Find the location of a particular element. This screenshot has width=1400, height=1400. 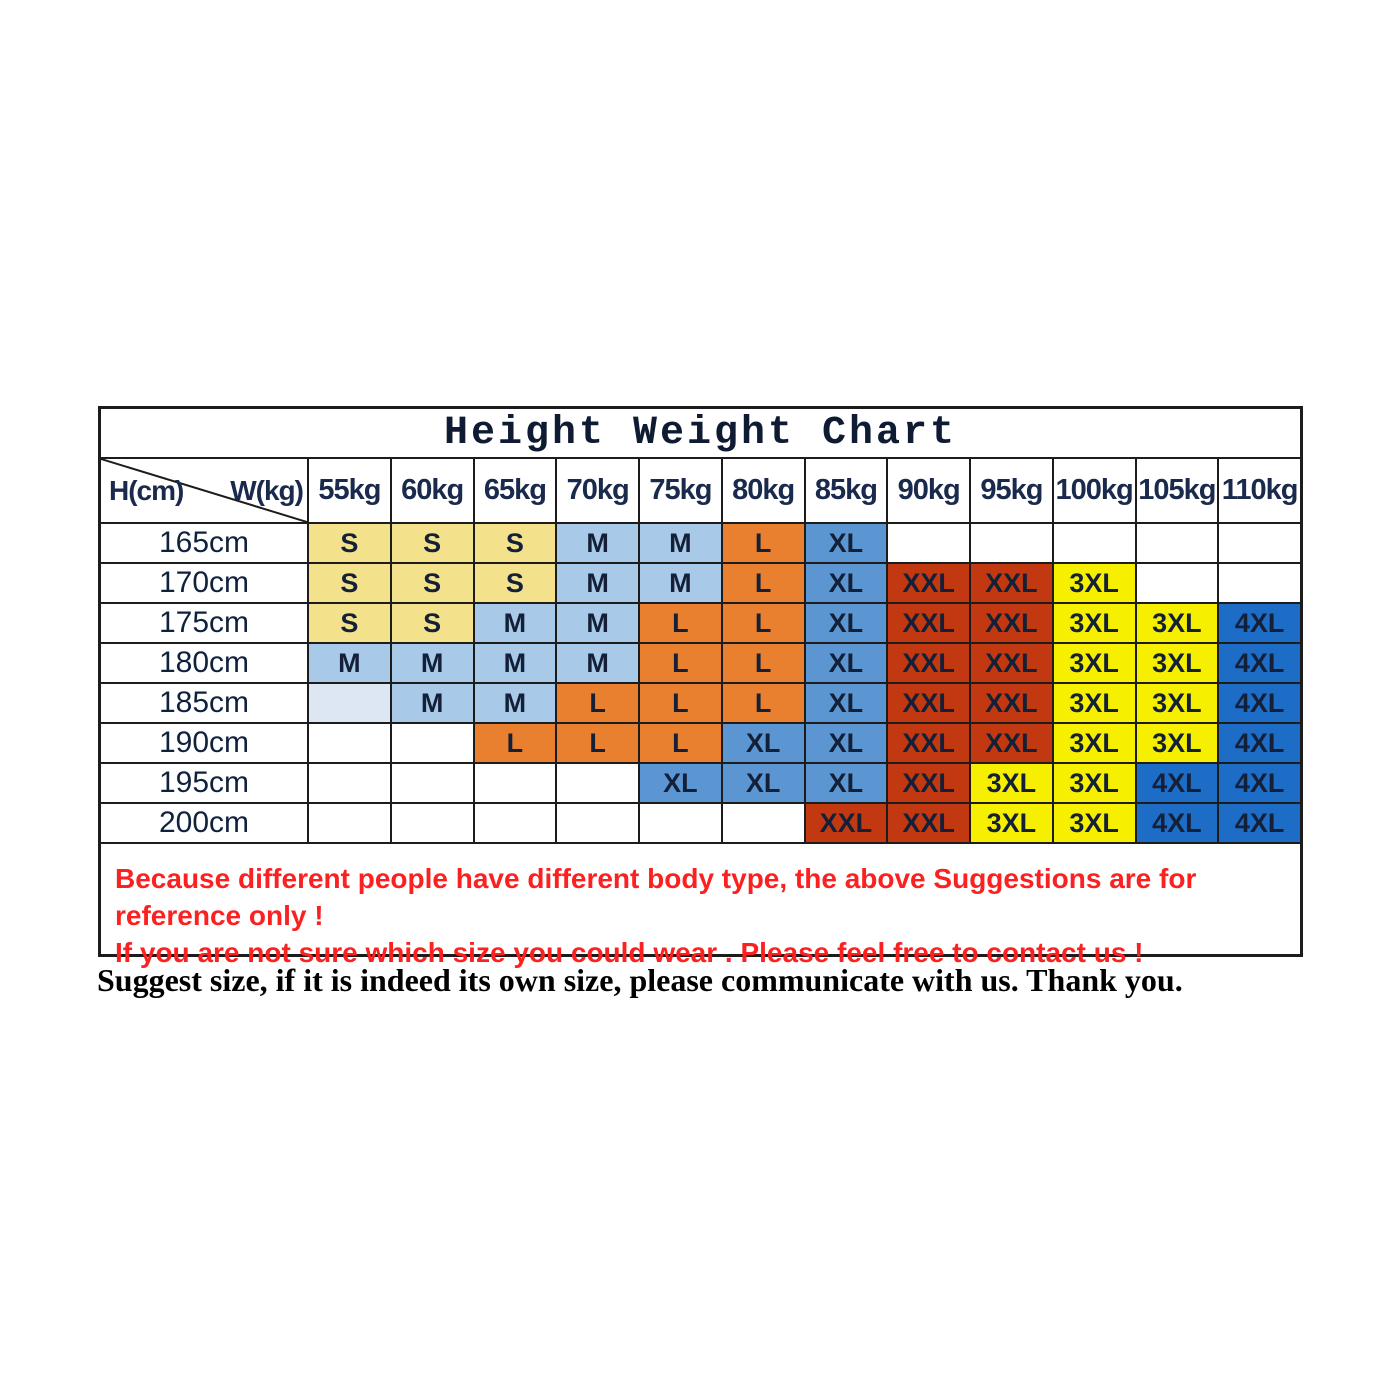

table-row-165cm: 165cm S S S M M L XL is located at coordinates (700, 544).